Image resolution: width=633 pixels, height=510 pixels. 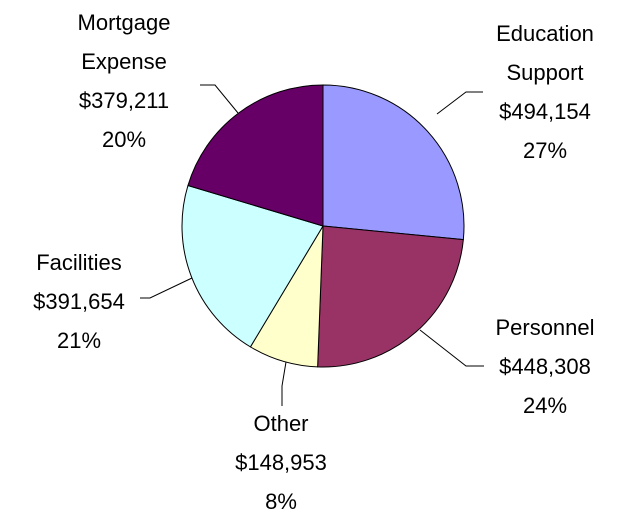 I want to click on data-label: Facilities $391,654 21%, so click(x=79, y=301).